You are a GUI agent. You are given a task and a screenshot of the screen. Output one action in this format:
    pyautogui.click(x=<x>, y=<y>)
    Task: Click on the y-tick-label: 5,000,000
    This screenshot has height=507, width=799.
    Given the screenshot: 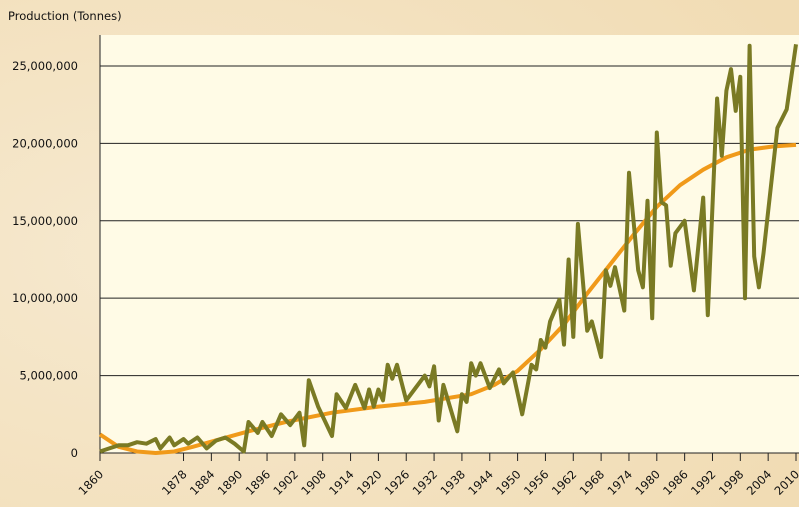 What is the action you would take?
    pyautogui.click(x=48, y=376)
    